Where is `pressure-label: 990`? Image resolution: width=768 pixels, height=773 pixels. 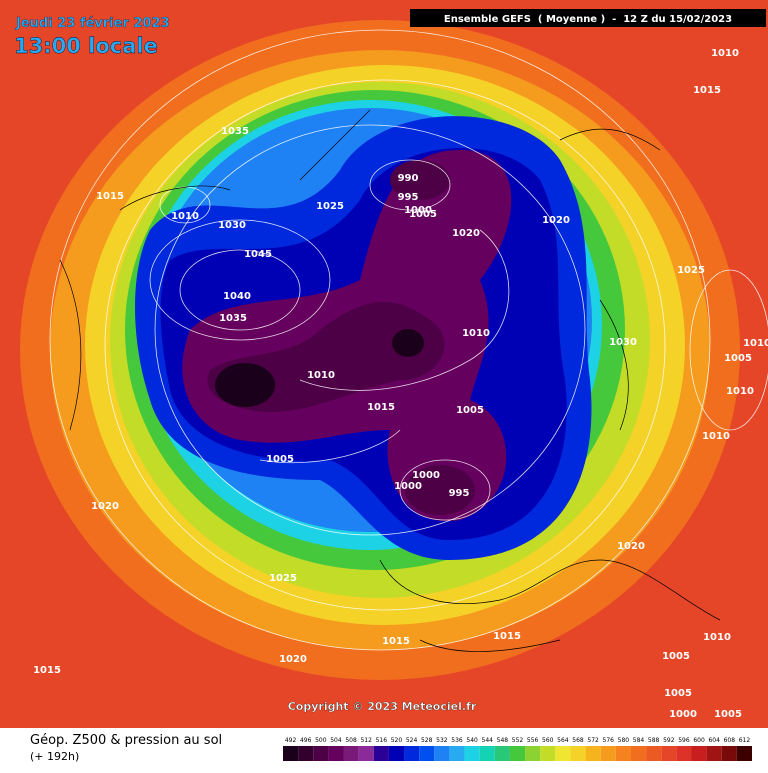 pressure-label: 990 is located at coordinates (408, 178).